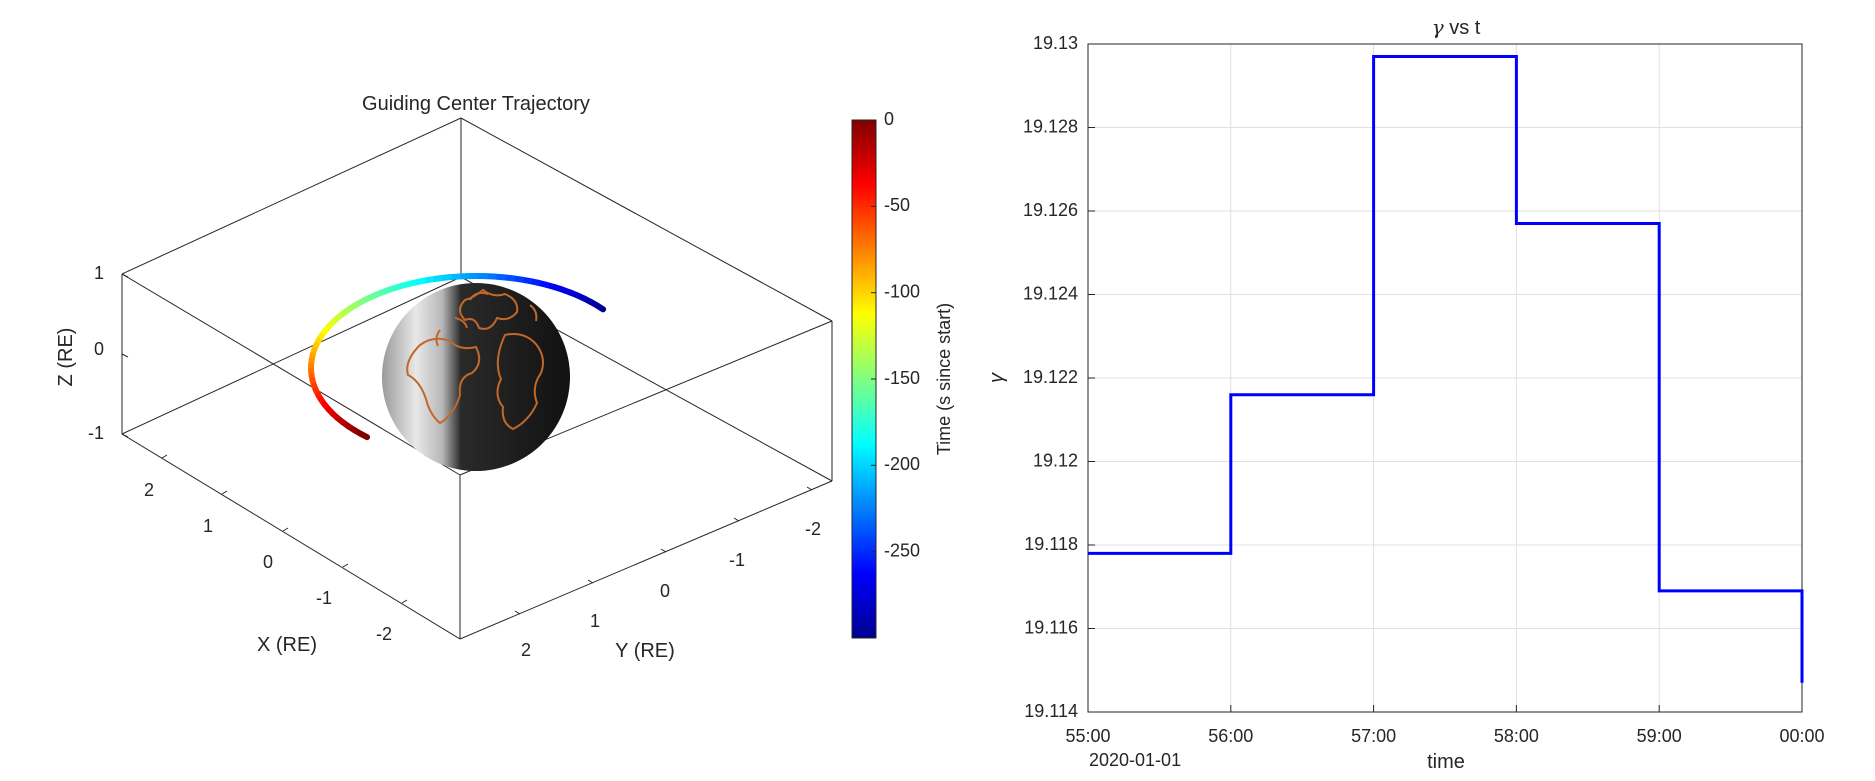 The image size is (1875, 781). Describe the element at coordinates (1050, 293) in the screenshot. I see `y-tick-label: 19.124` at that location.